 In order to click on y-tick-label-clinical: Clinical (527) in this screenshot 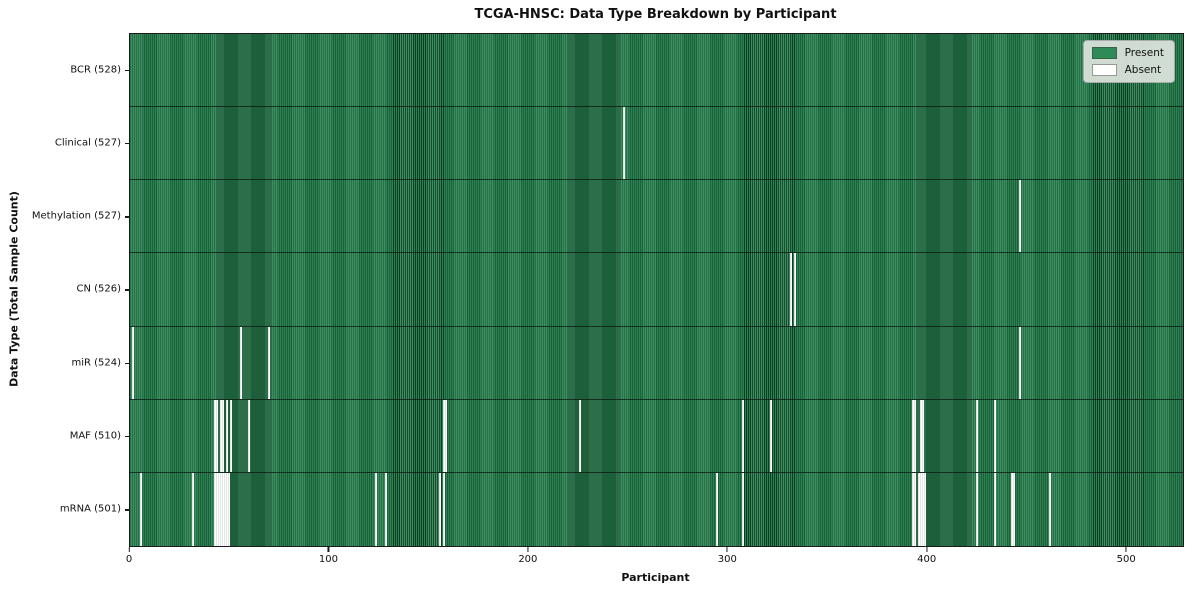, I will do `click(87, 143)`.